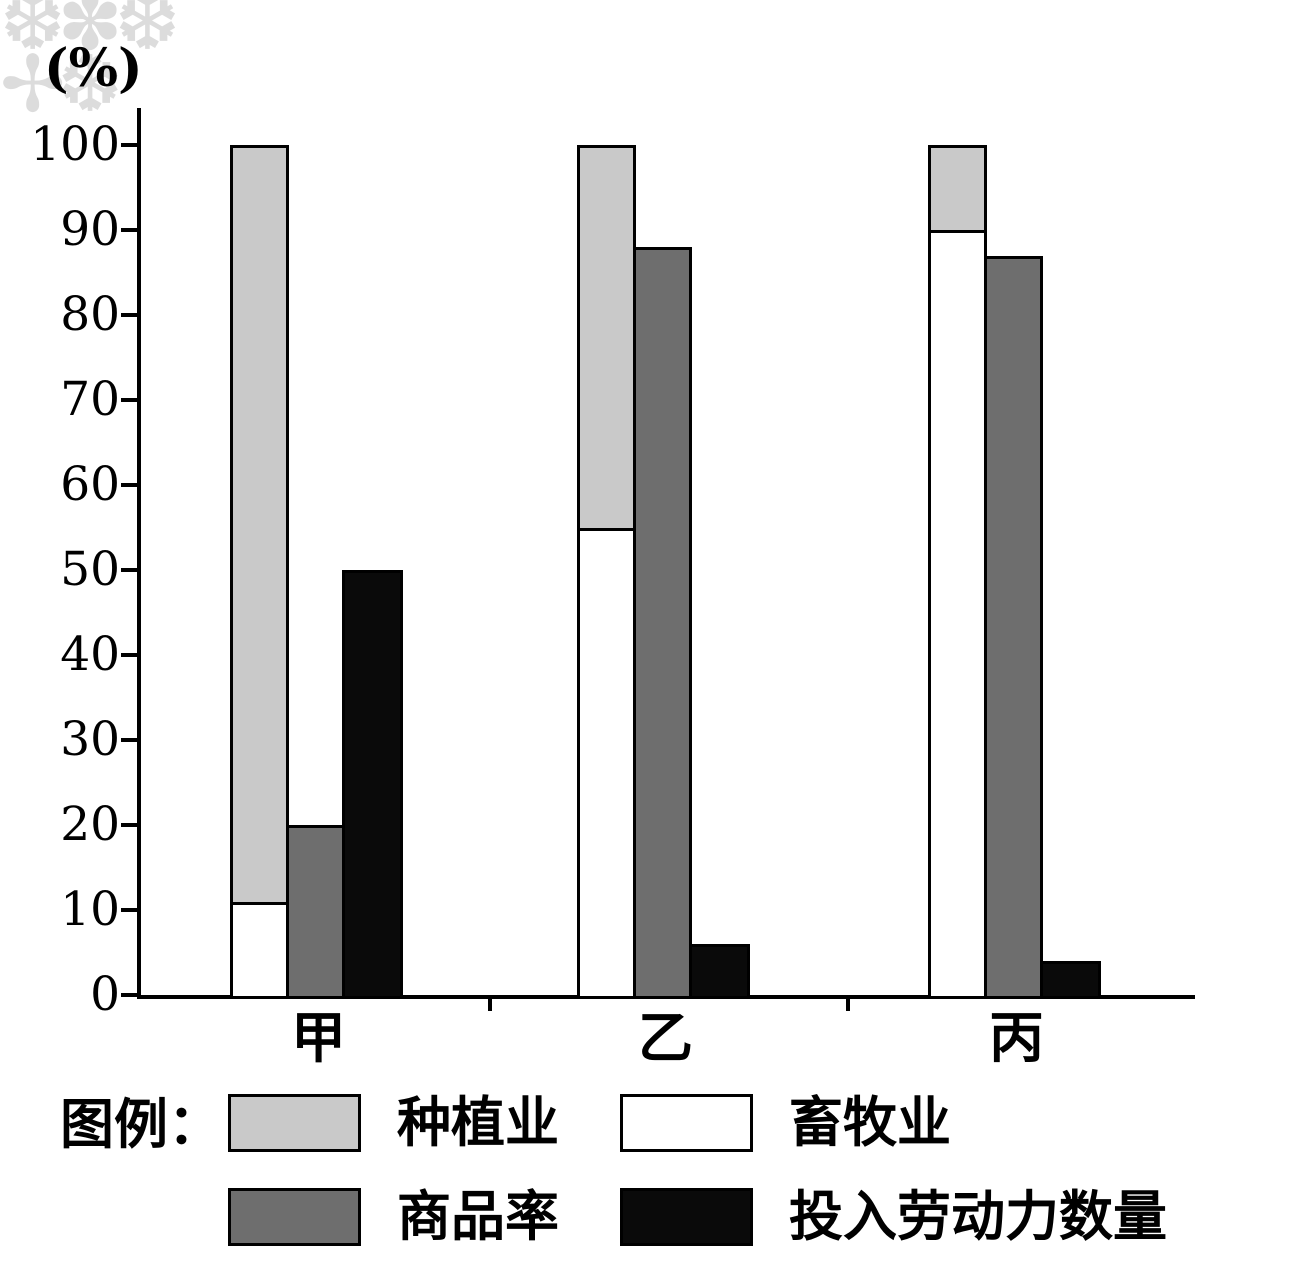 The height and width of the screenshot is (1285, 1289). I want to click on legend-swatch-planting, so click(294, 1123).